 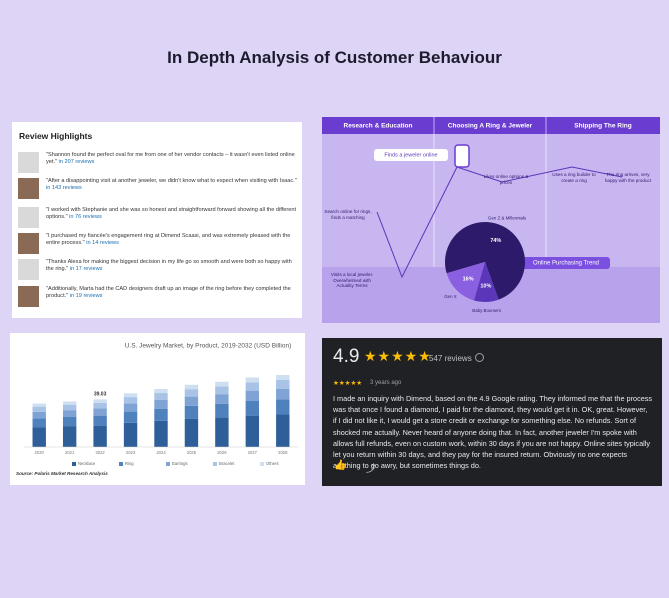 What do you see at coordinates (227, 463) in the screenshot?
I see `legend-label: Bracelet` at bounding box center [227, 463].